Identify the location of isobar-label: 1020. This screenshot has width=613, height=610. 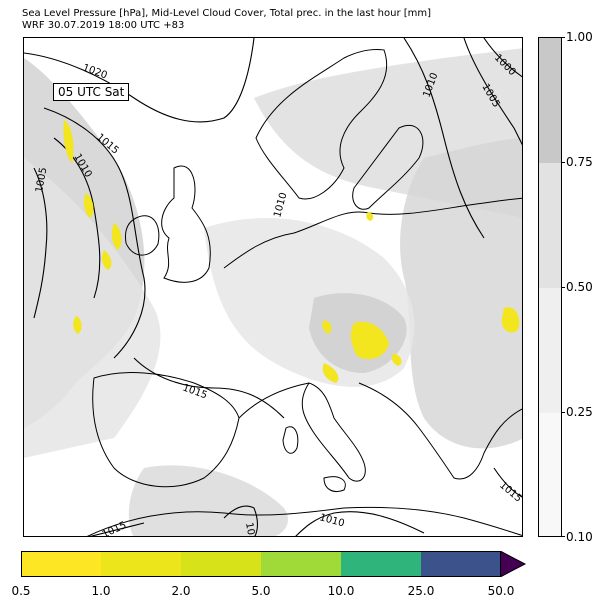
(95, 71).